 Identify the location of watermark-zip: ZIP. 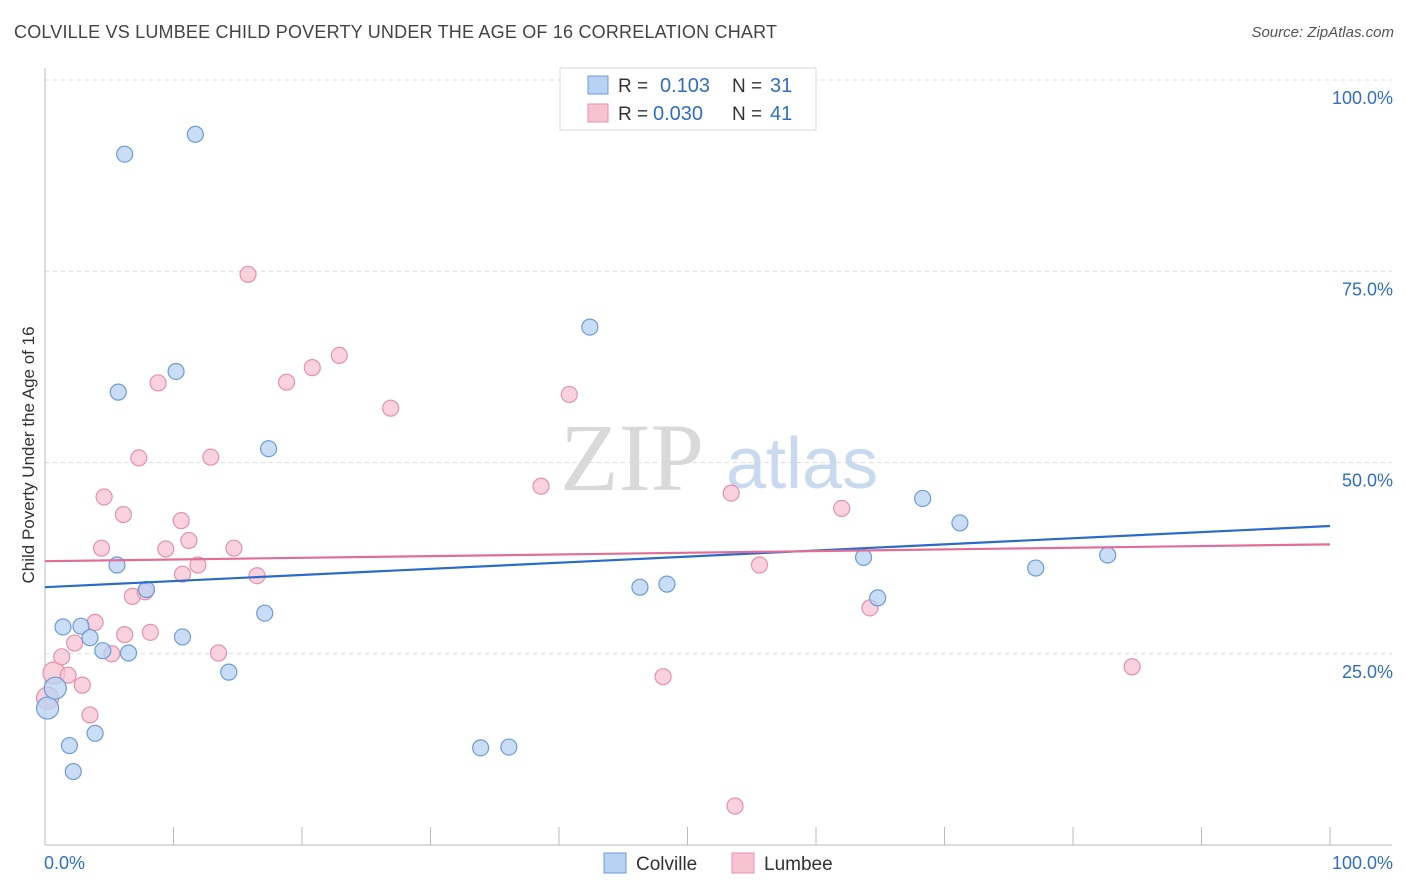
(632, 457).